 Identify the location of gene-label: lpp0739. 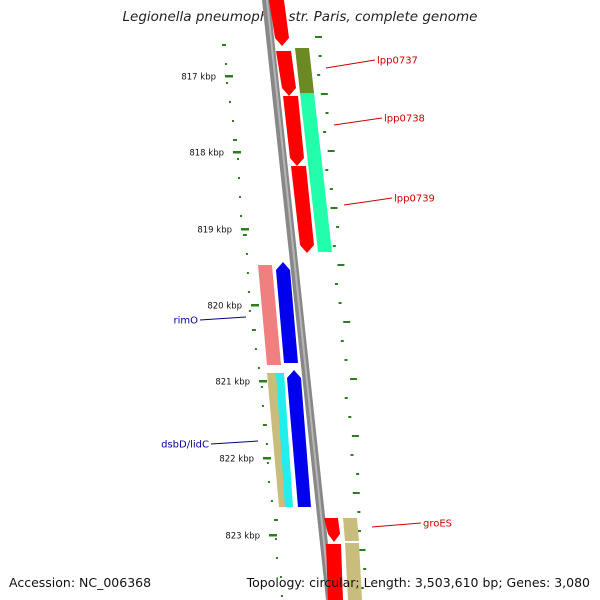
(414, 199).